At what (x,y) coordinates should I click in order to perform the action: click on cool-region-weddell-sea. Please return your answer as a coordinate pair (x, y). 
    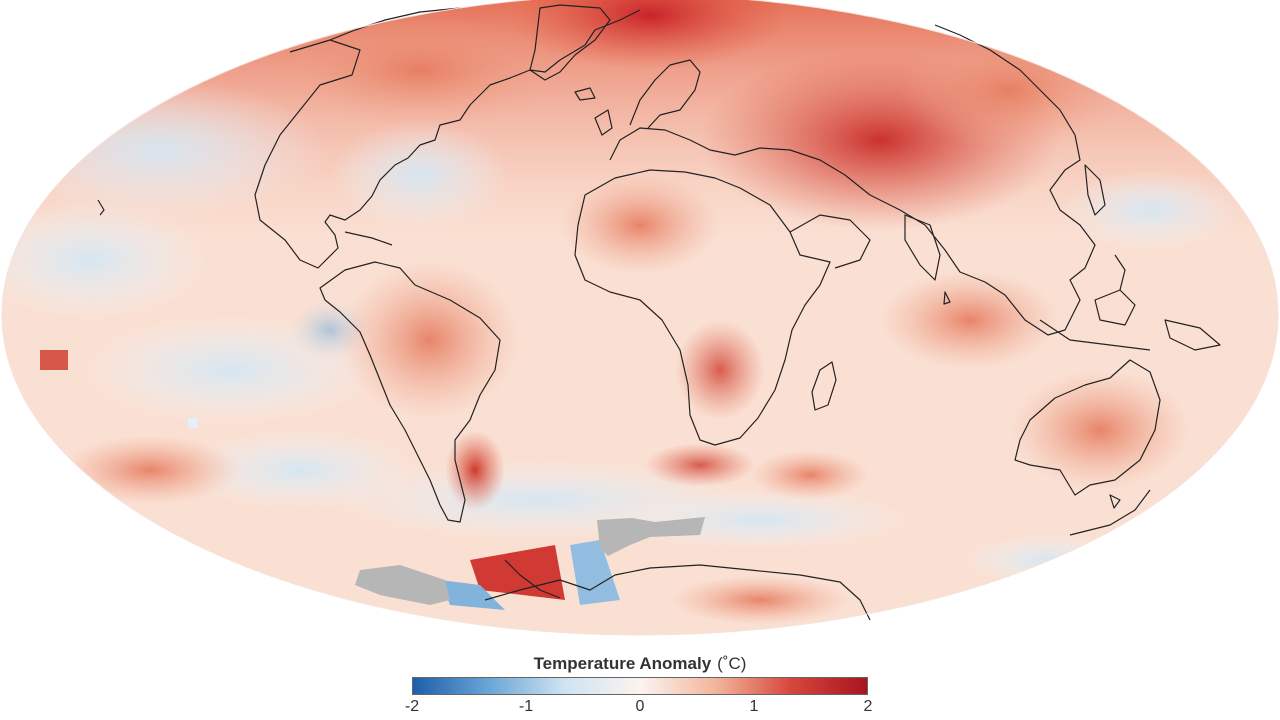
    Looking at the image, I should click on (472, 595).